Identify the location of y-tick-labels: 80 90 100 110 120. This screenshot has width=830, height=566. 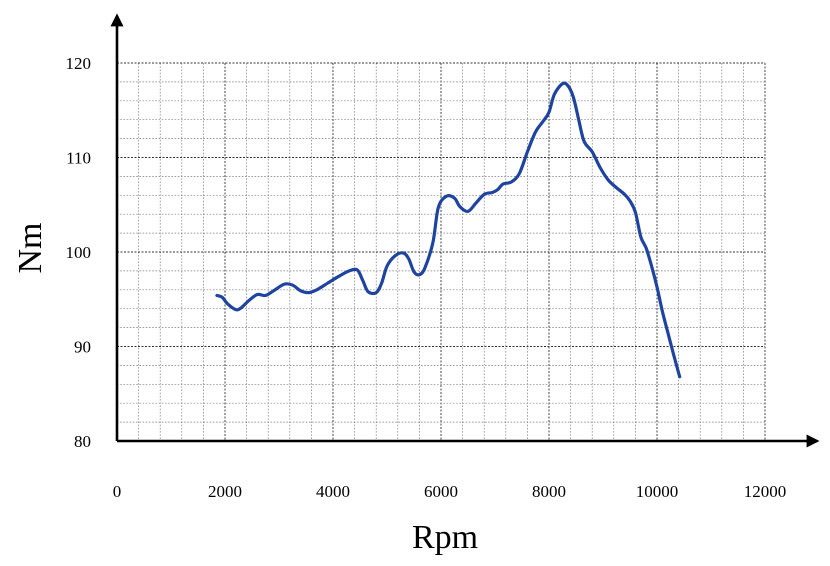
(79, 252).